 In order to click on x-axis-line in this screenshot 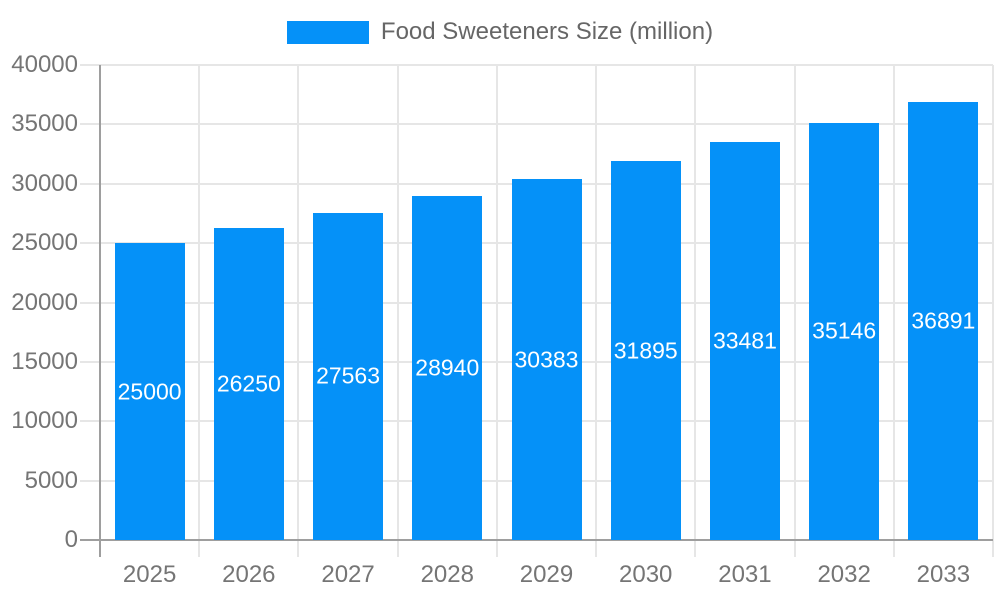, I will do `click(536, 540)`.